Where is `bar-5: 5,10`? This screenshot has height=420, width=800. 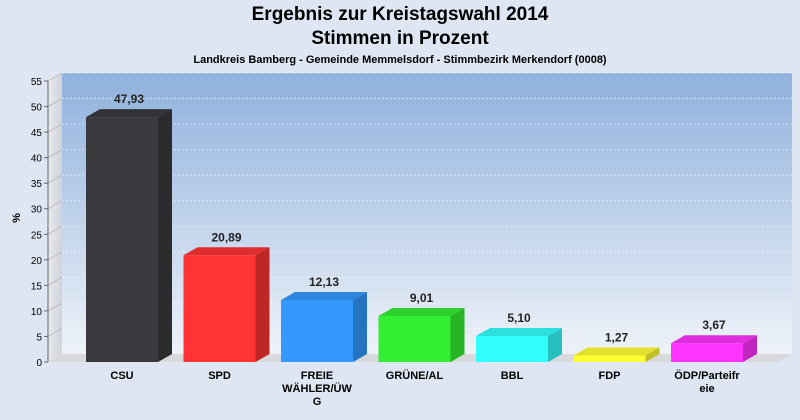
bar-5: 5,10 is located at coordinates (519, 336).